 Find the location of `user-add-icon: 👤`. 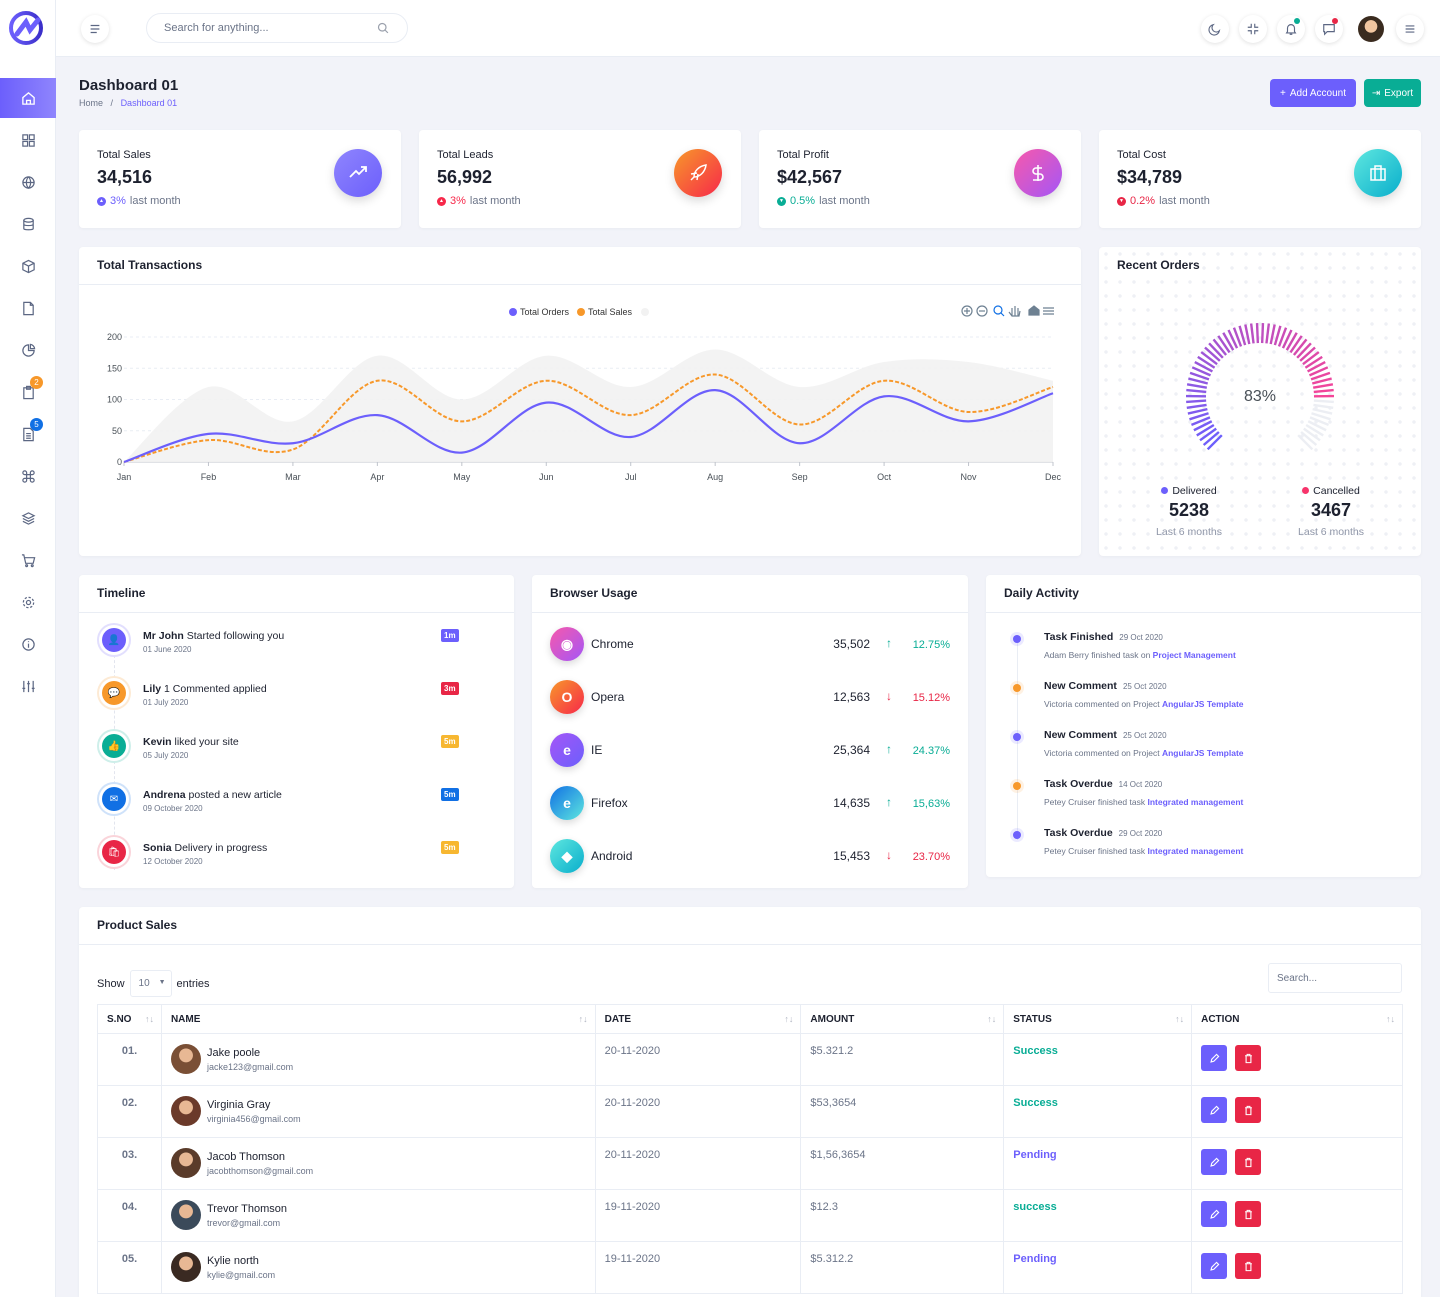

user-add-icon: 👤 is located at coordinates (114, 640).